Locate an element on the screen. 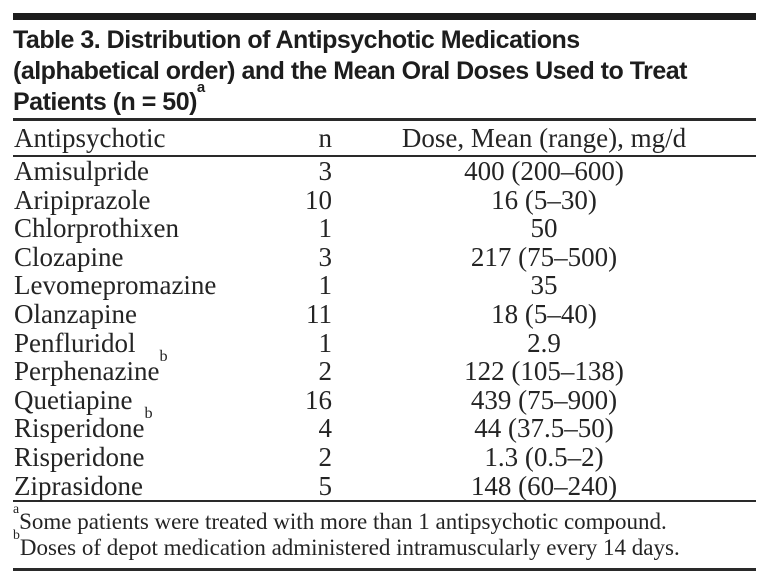 This screenshot has height=583, width=768. footnote-b-marker: b is located at coordinates (16, 534).